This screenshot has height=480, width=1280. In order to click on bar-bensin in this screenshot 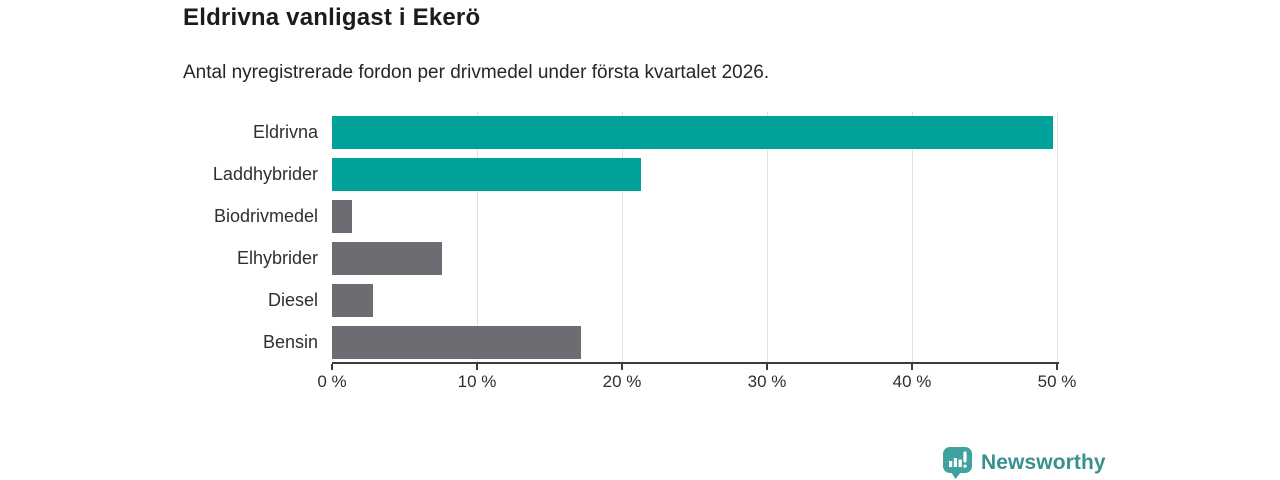, I will do `click(457, 342)`.